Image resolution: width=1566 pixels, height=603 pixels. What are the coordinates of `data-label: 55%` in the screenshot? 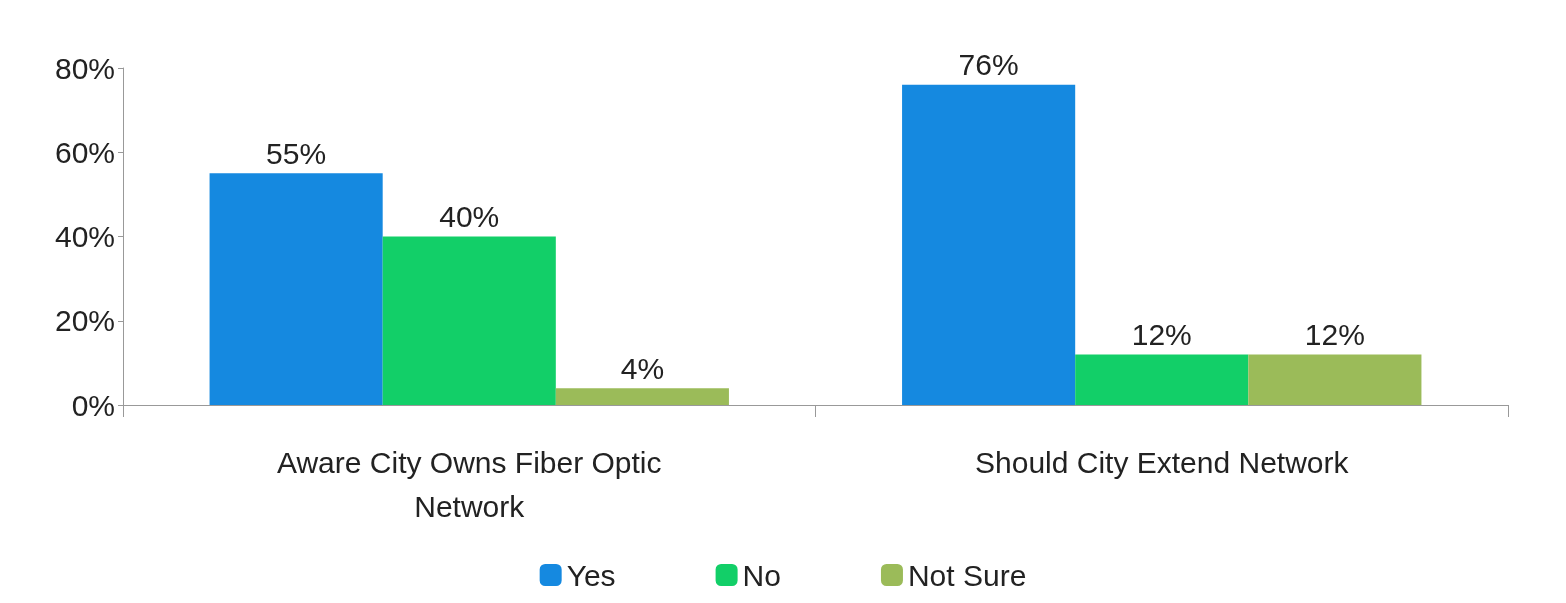 It's located at (296, 153).